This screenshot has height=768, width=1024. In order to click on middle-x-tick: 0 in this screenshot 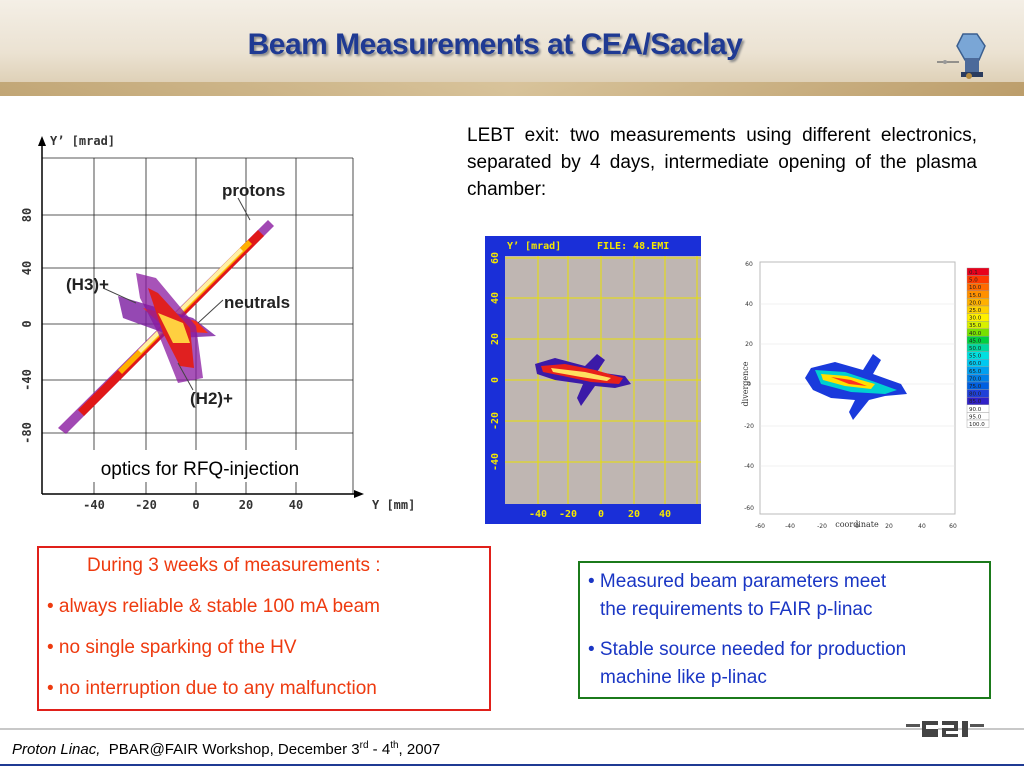, I will do `click(601, 514)`.